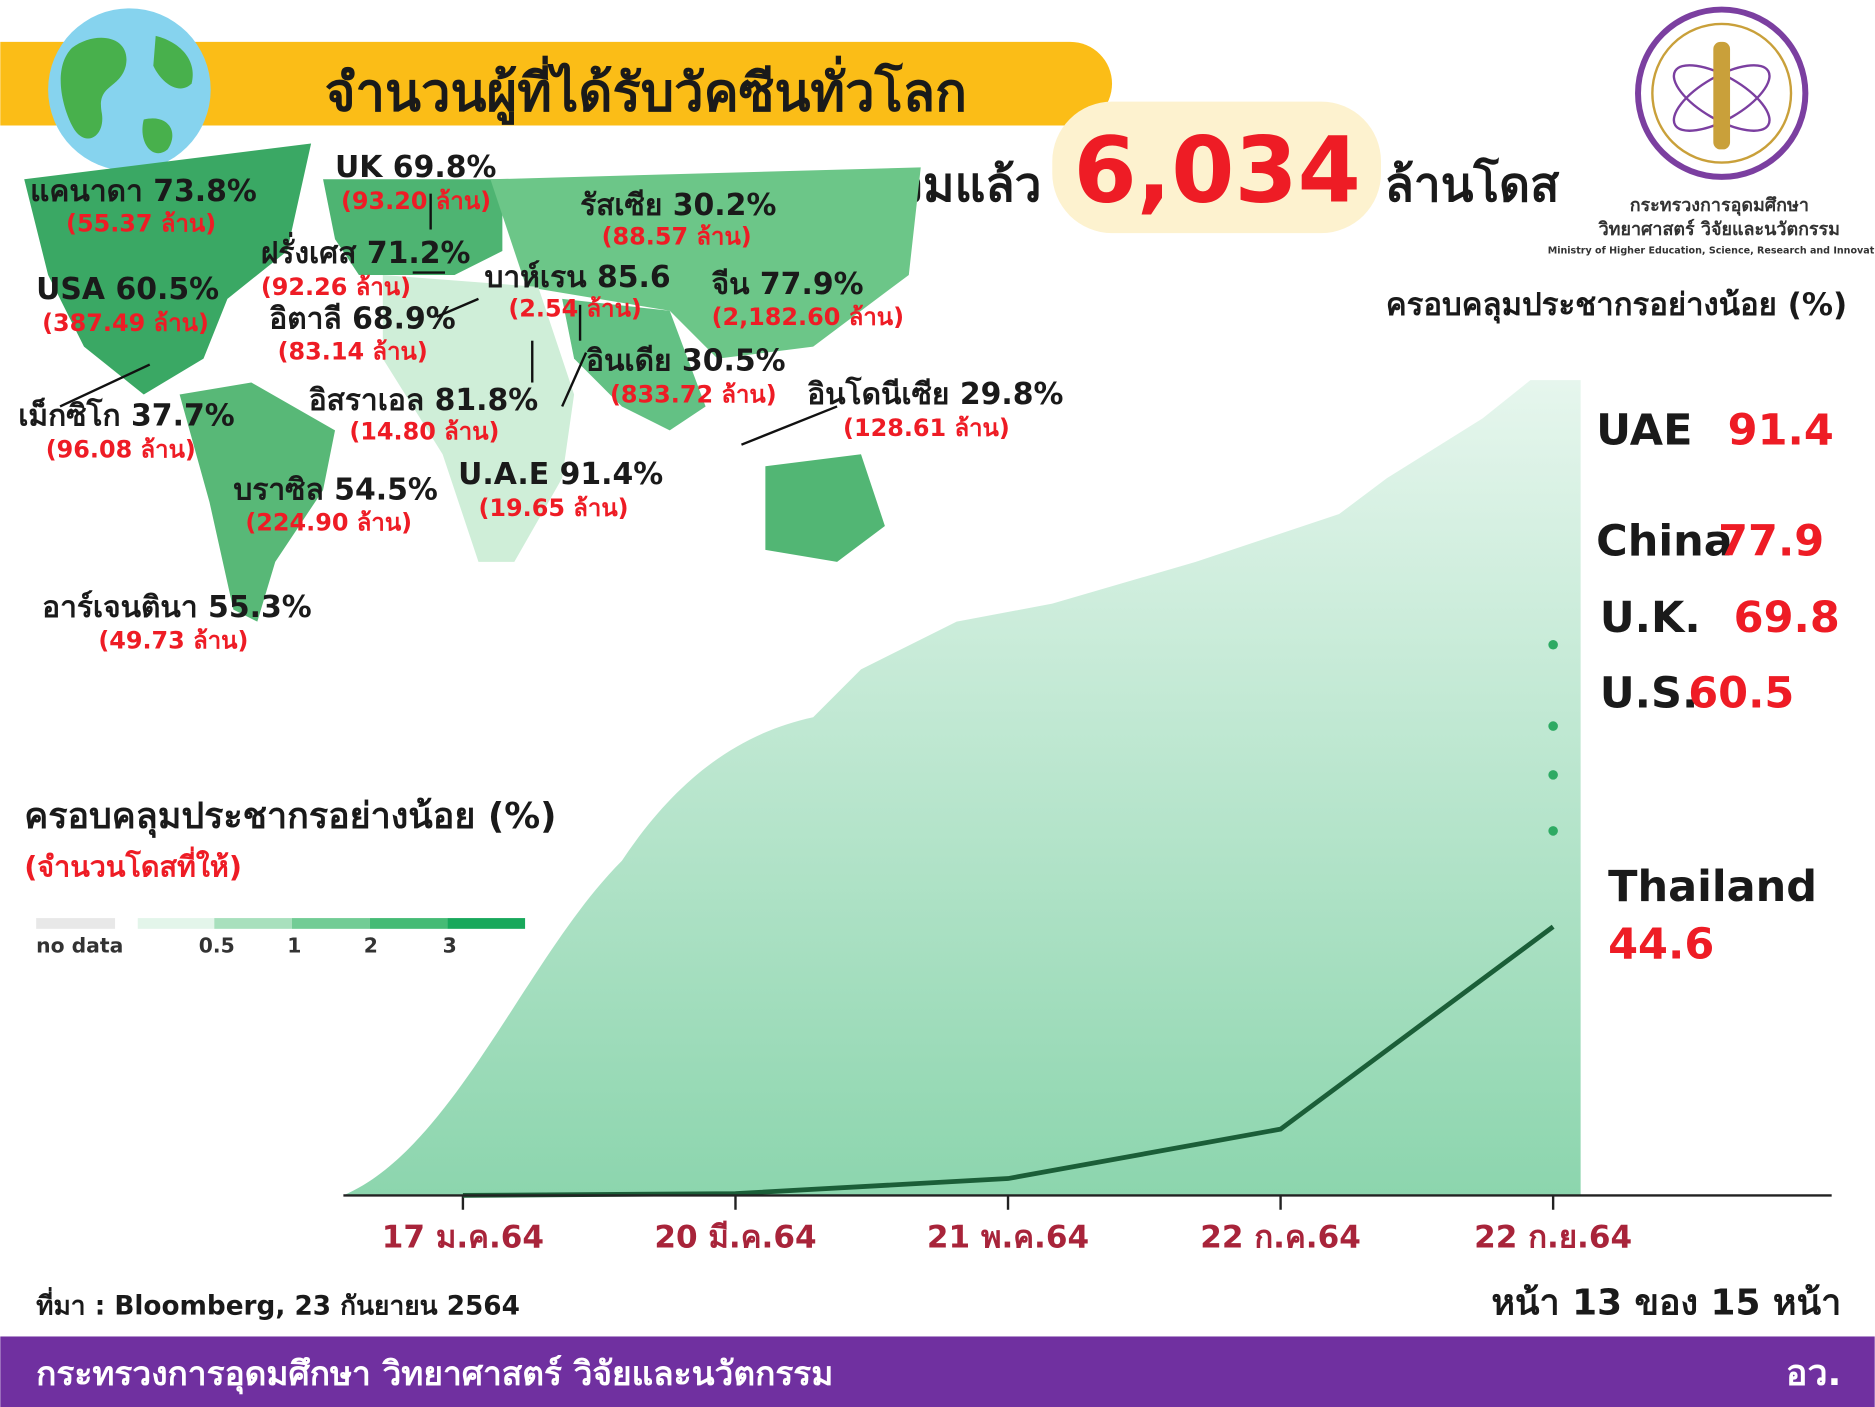  What do you see at coordinates (290, 817) in the screenshot?
I see `legend-title: ครอบคลุมประชากรอย่างน้อย (%)` at bounding box center [290, 817].